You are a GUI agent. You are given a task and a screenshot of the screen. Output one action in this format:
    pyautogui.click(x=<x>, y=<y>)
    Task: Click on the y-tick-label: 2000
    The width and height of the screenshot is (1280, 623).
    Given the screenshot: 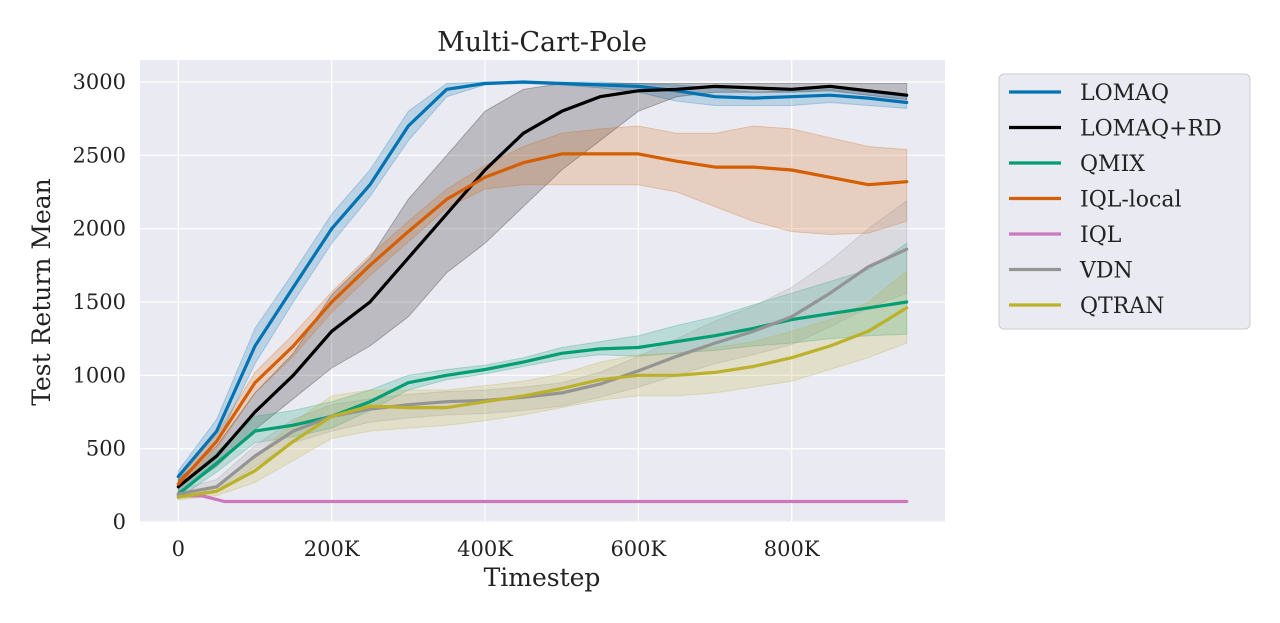 What is the action you would take?
    pyautogui.click(x=99, y=229)
    